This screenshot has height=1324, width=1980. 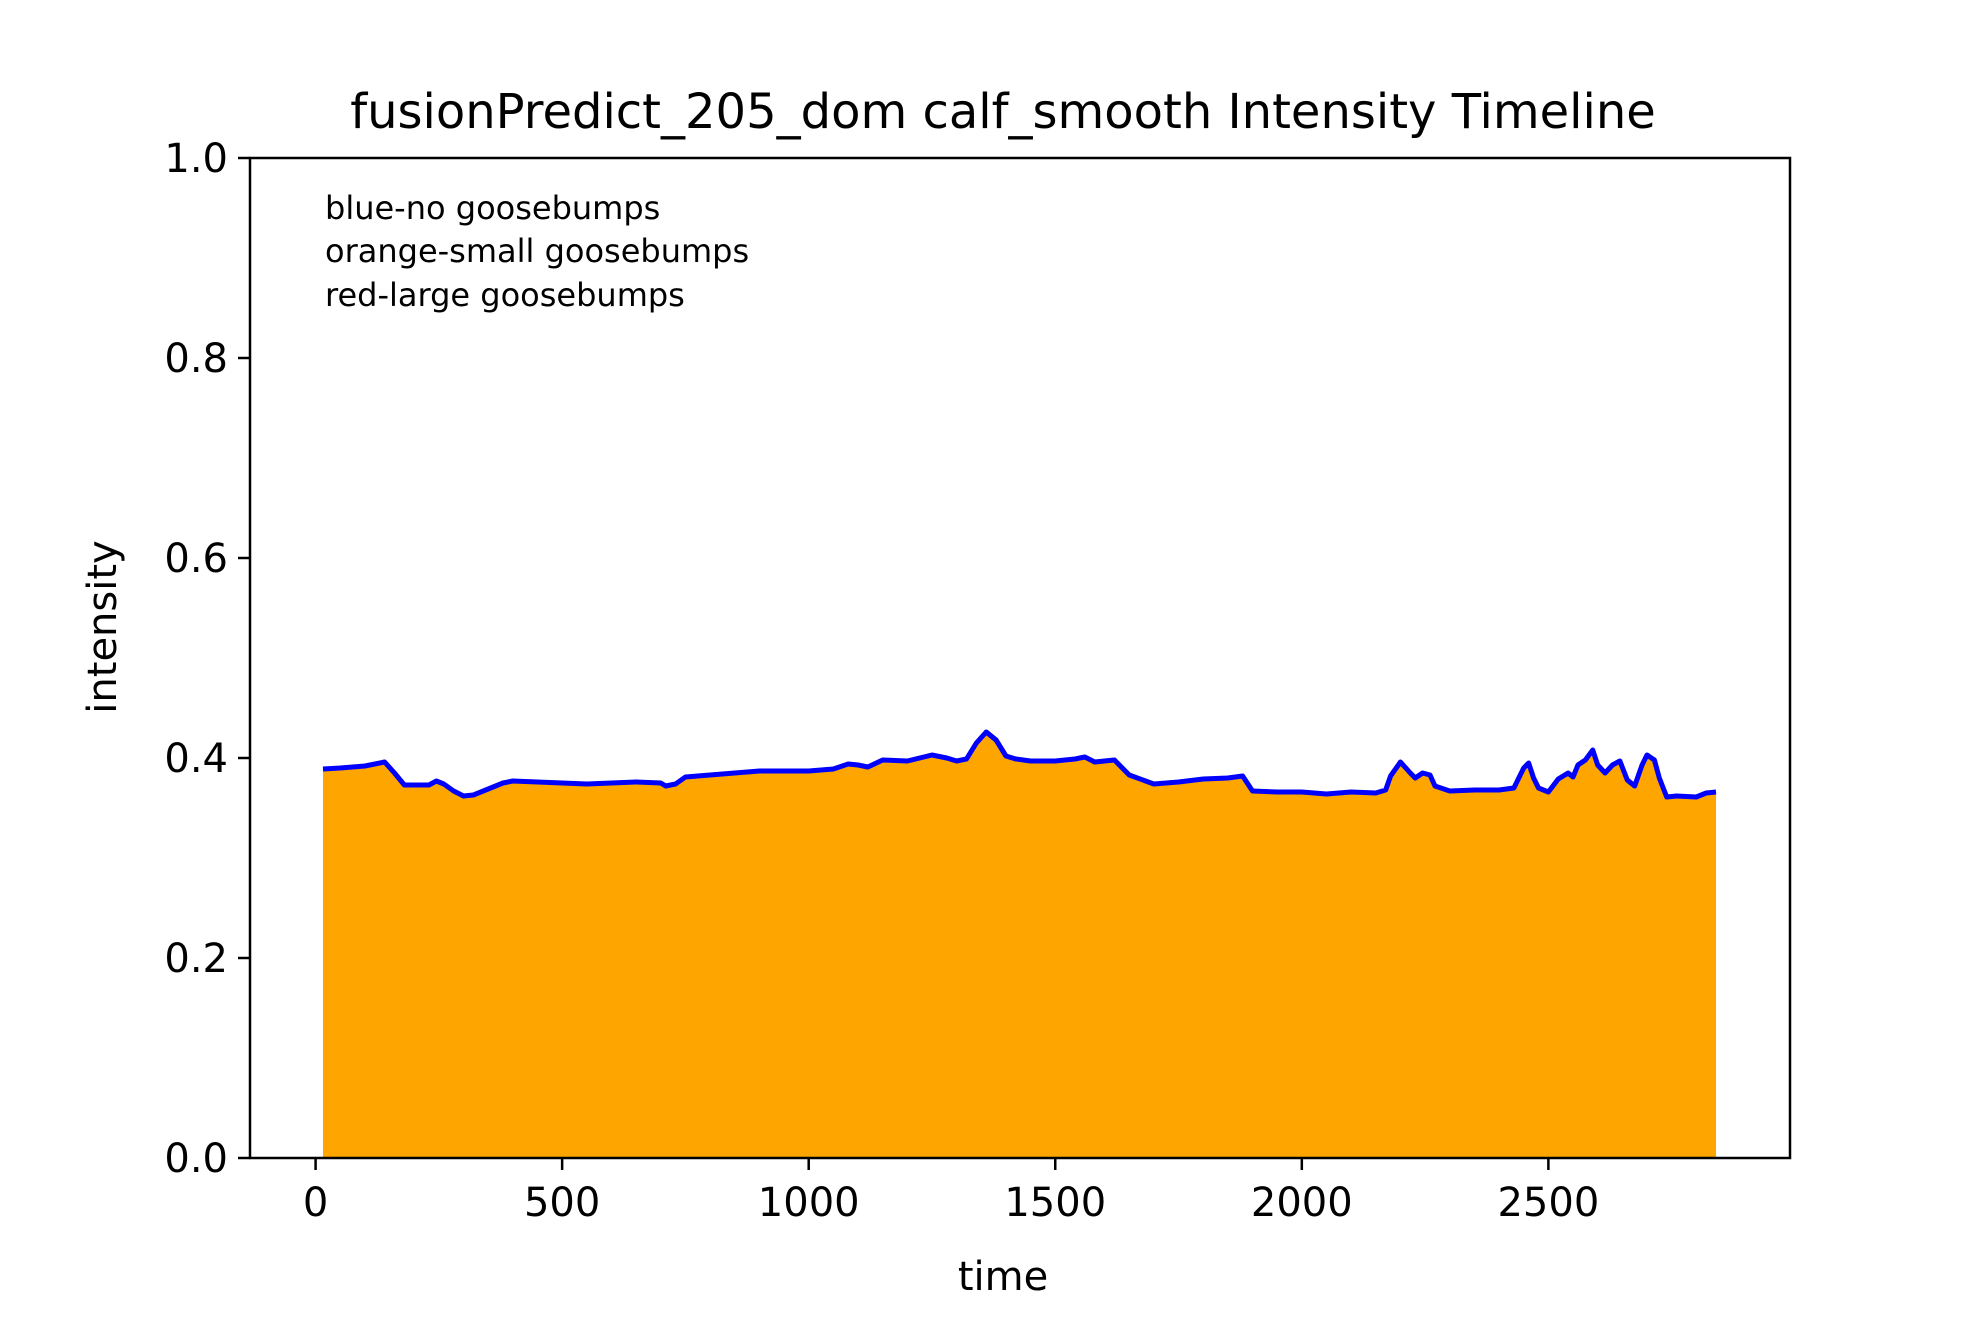 I want to click on y-tick-label: 0.8, so click(x=196, y=359).